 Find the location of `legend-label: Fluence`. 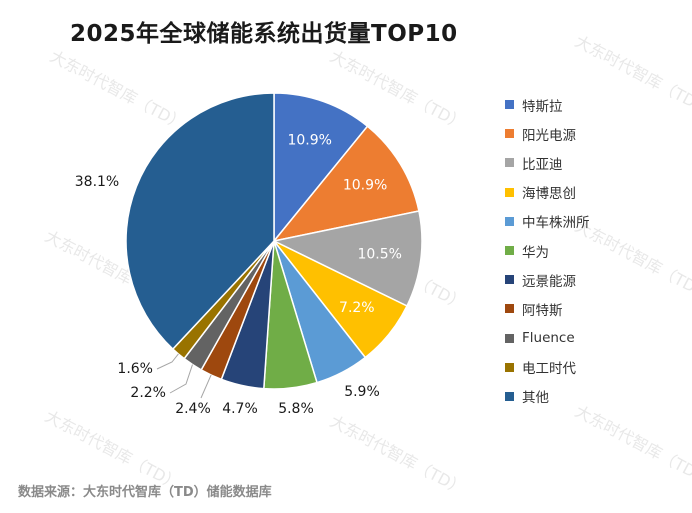

legend-label: Fluence is located at coordinates (548, 338).